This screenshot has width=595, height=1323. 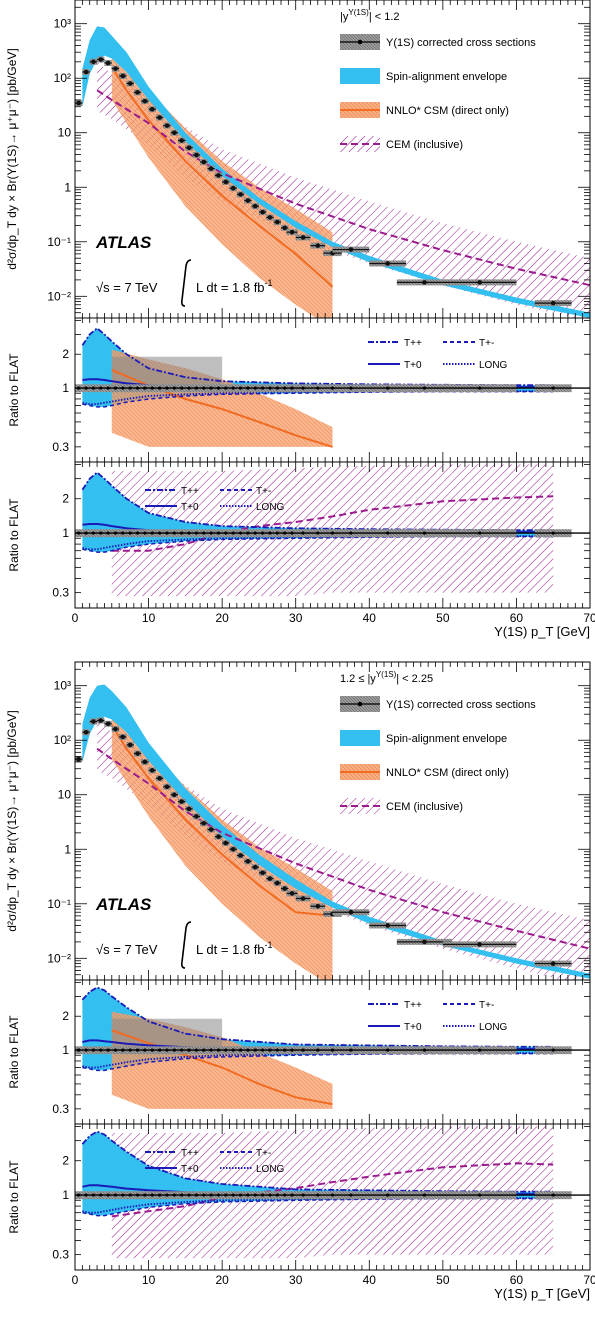 I want to click on ratio-y-tick-label: 2, so click(x=65, y=499).